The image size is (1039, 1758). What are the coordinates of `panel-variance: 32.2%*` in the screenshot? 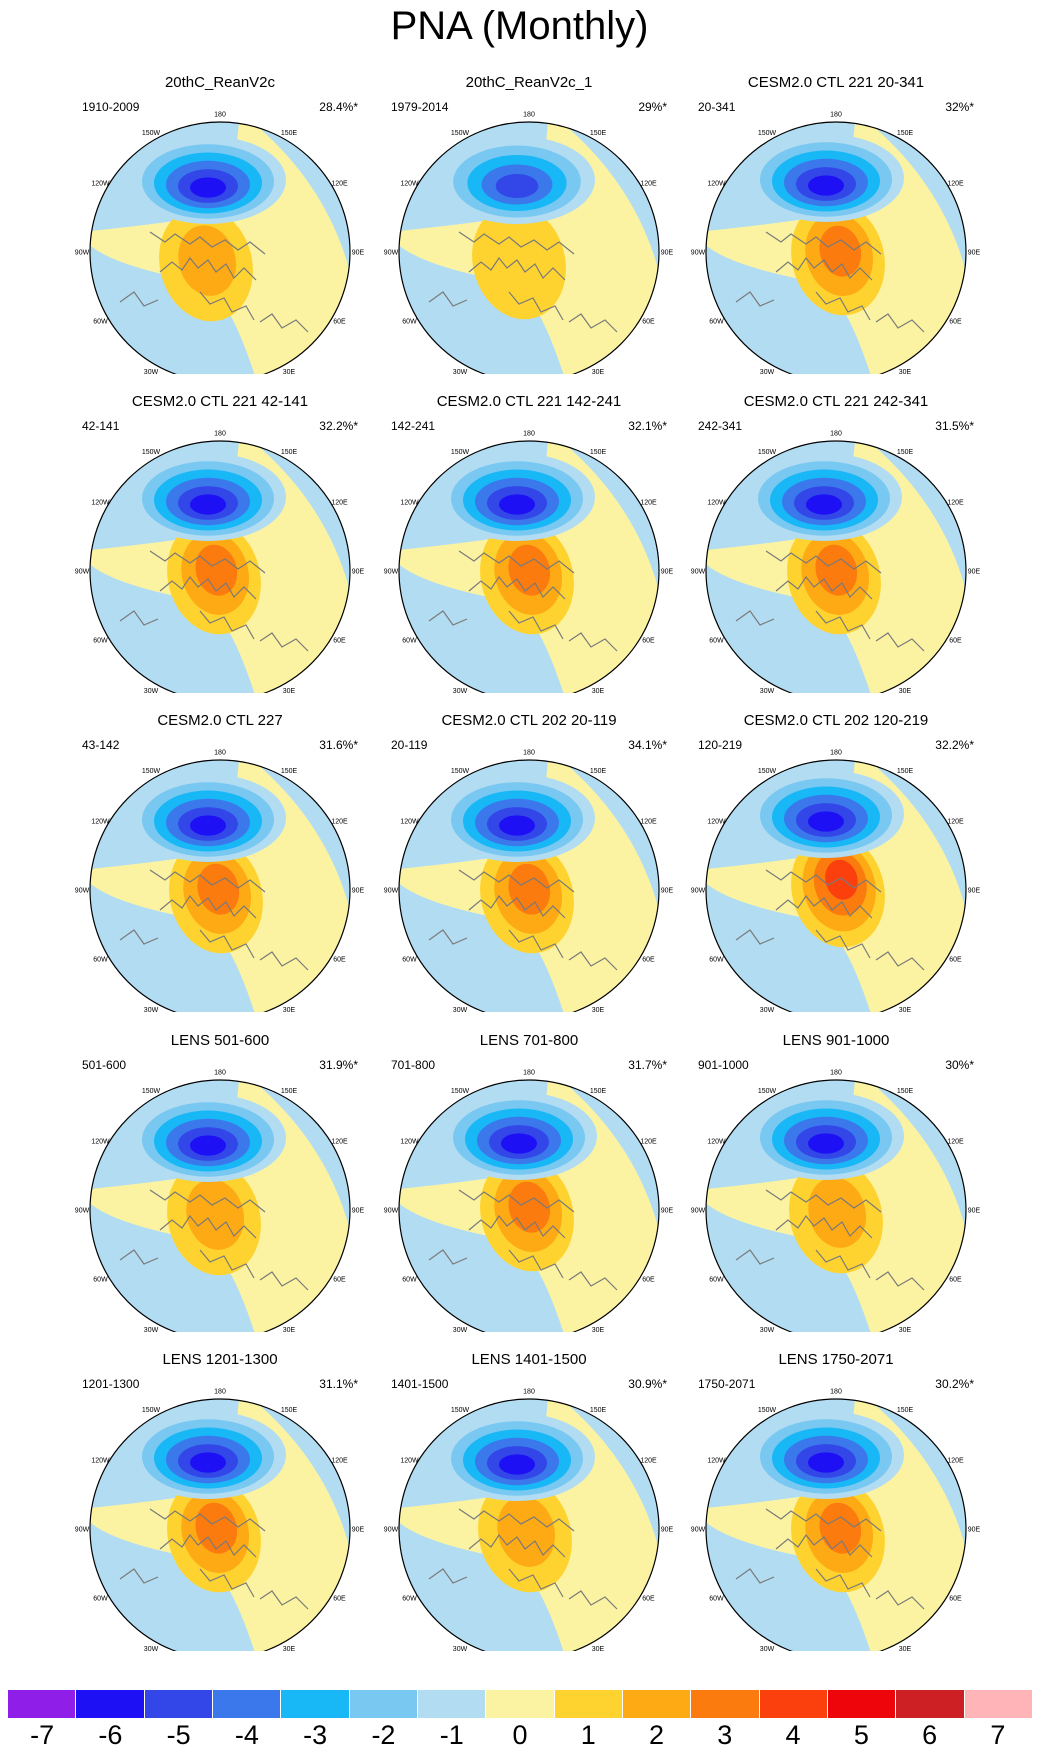 It's located at (954, 745).